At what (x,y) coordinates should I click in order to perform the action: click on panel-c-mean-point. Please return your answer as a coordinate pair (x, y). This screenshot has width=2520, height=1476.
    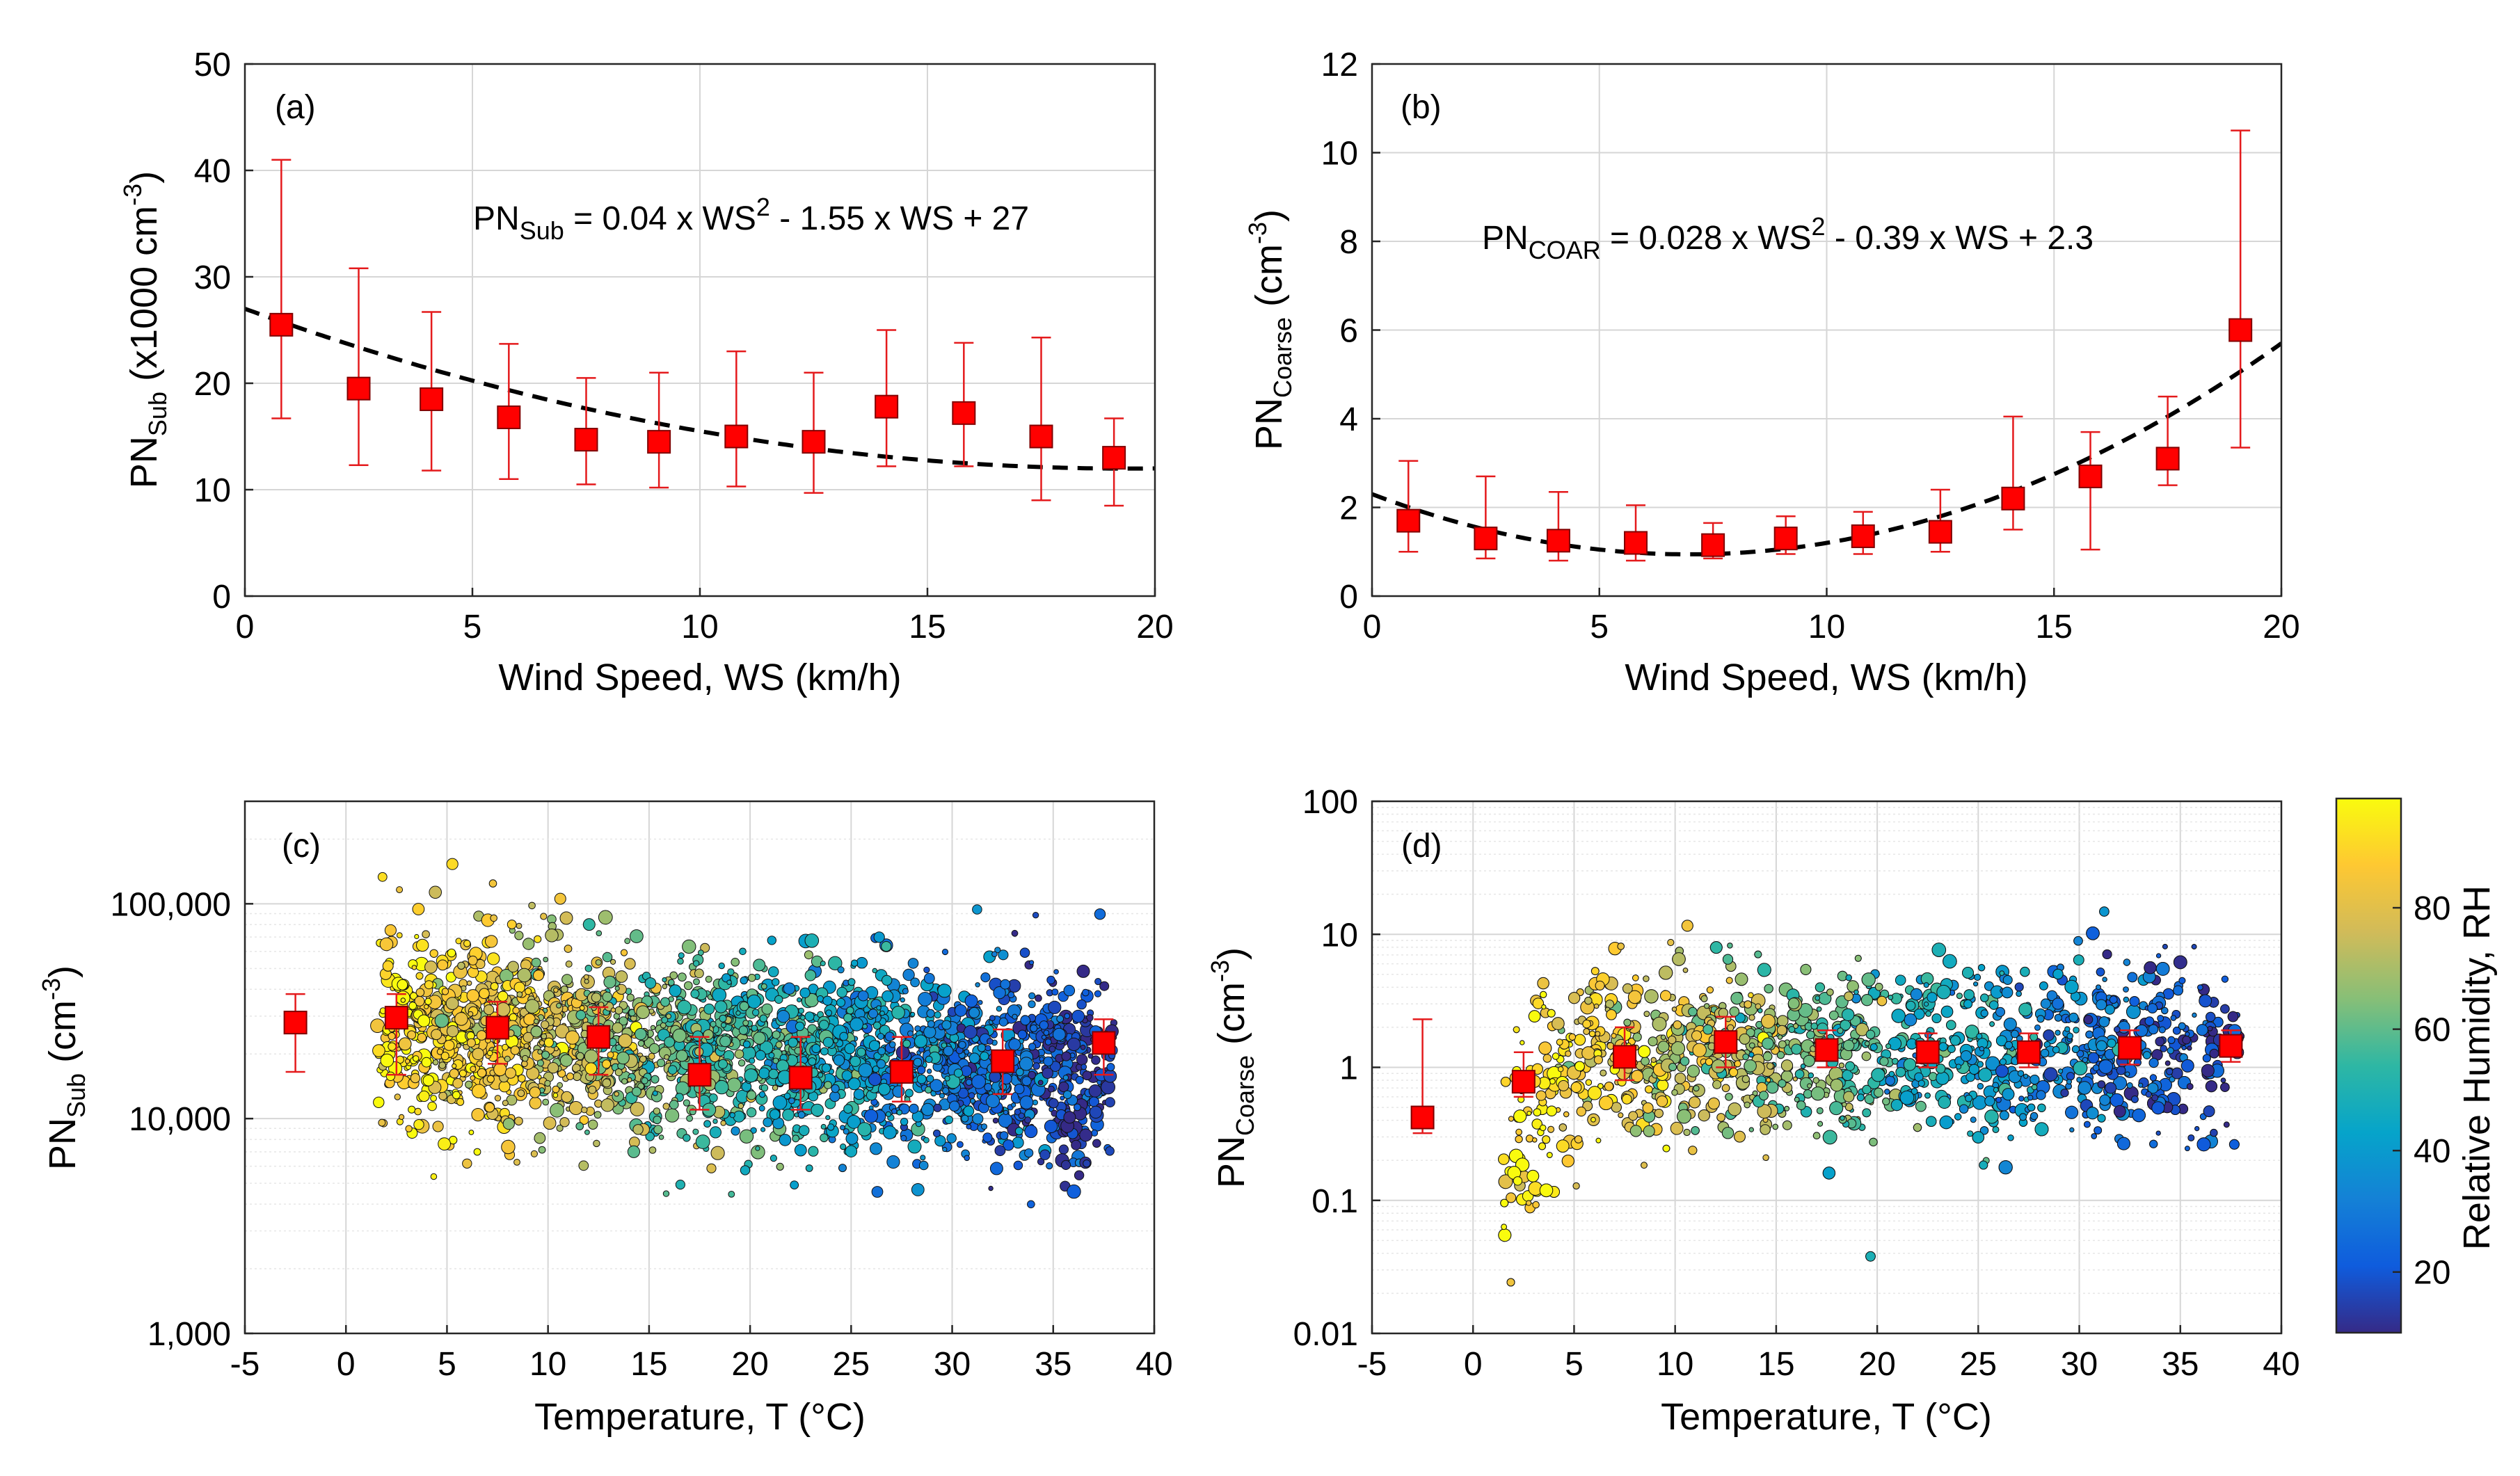
    Looking at the image, I should click on (1003, 1061).